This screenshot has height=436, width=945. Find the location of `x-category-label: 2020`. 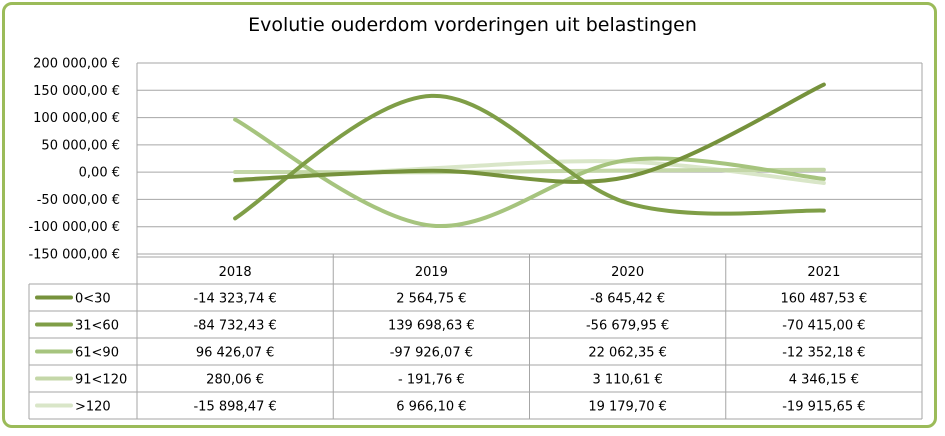

x-category-label: 2020 is located at coordinates (627, 272).